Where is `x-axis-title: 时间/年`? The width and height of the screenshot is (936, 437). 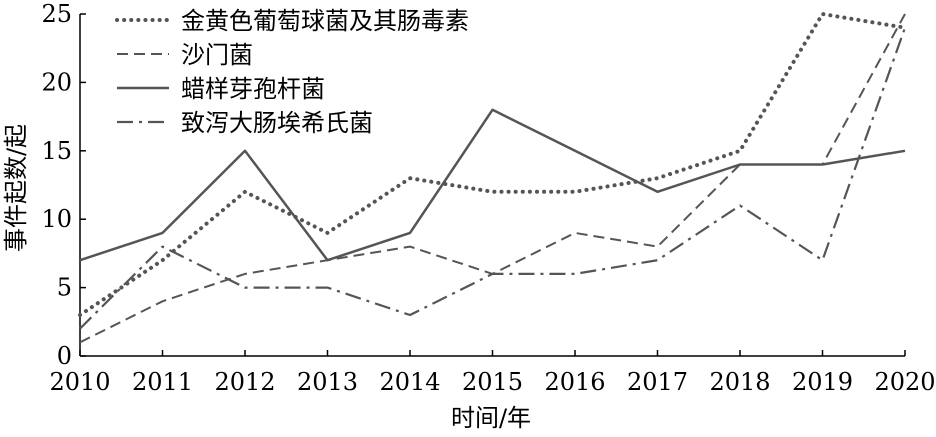 x-axis-title: 时间/年 is located at coordinates (491, 418).